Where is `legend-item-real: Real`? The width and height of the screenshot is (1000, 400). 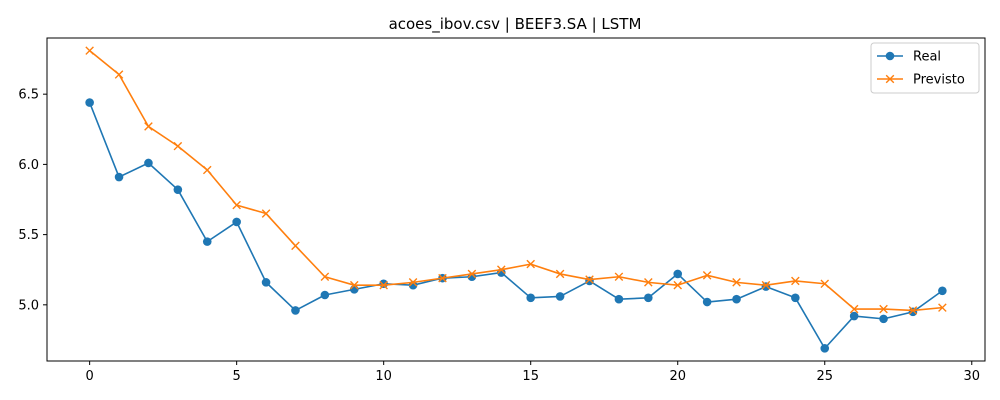 legend-item-real: Real is located at coordinates (909, 57).